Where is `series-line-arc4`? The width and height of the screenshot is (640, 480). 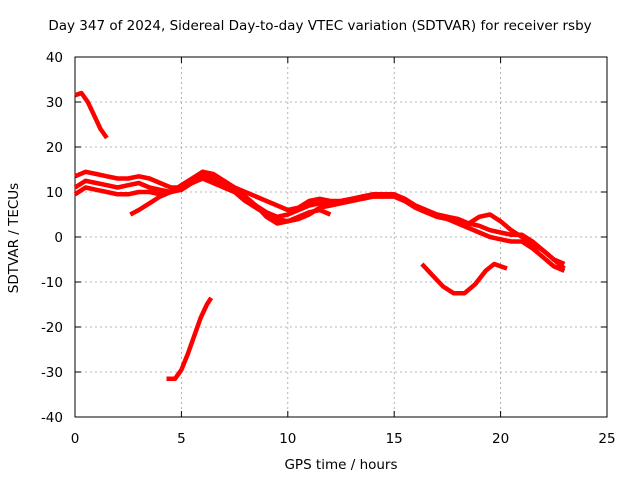 series-line-arc4 is located at coordinates (202, 197).